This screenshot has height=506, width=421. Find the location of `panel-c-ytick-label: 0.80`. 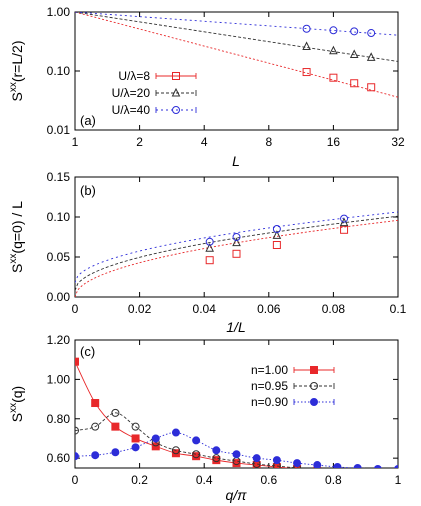

panel-c-ytick-label: 0.80 is located at coordinates (59, 419).